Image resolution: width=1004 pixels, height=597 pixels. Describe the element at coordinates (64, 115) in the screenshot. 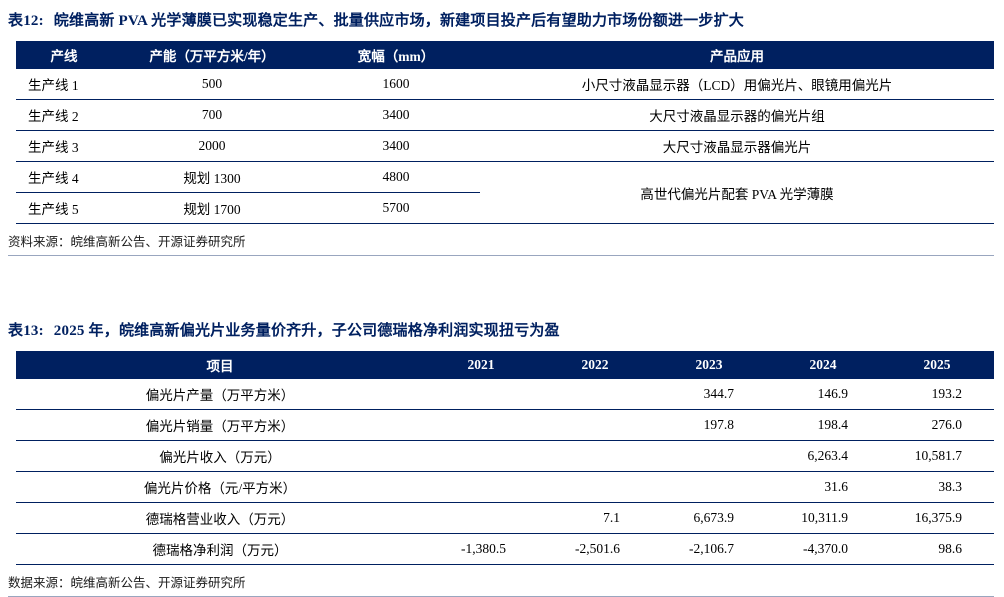

I see `table-cell: 生产线 2` at that location.